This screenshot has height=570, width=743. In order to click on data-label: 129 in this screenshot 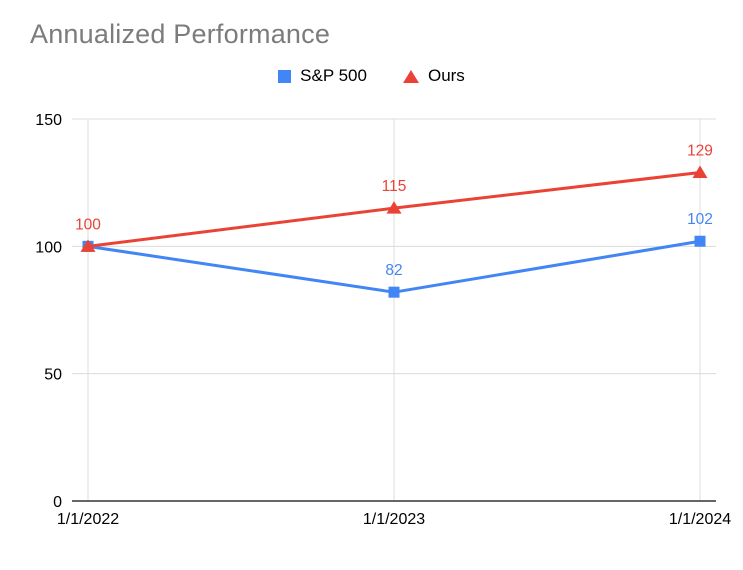, I will do `click(700, 151)`.